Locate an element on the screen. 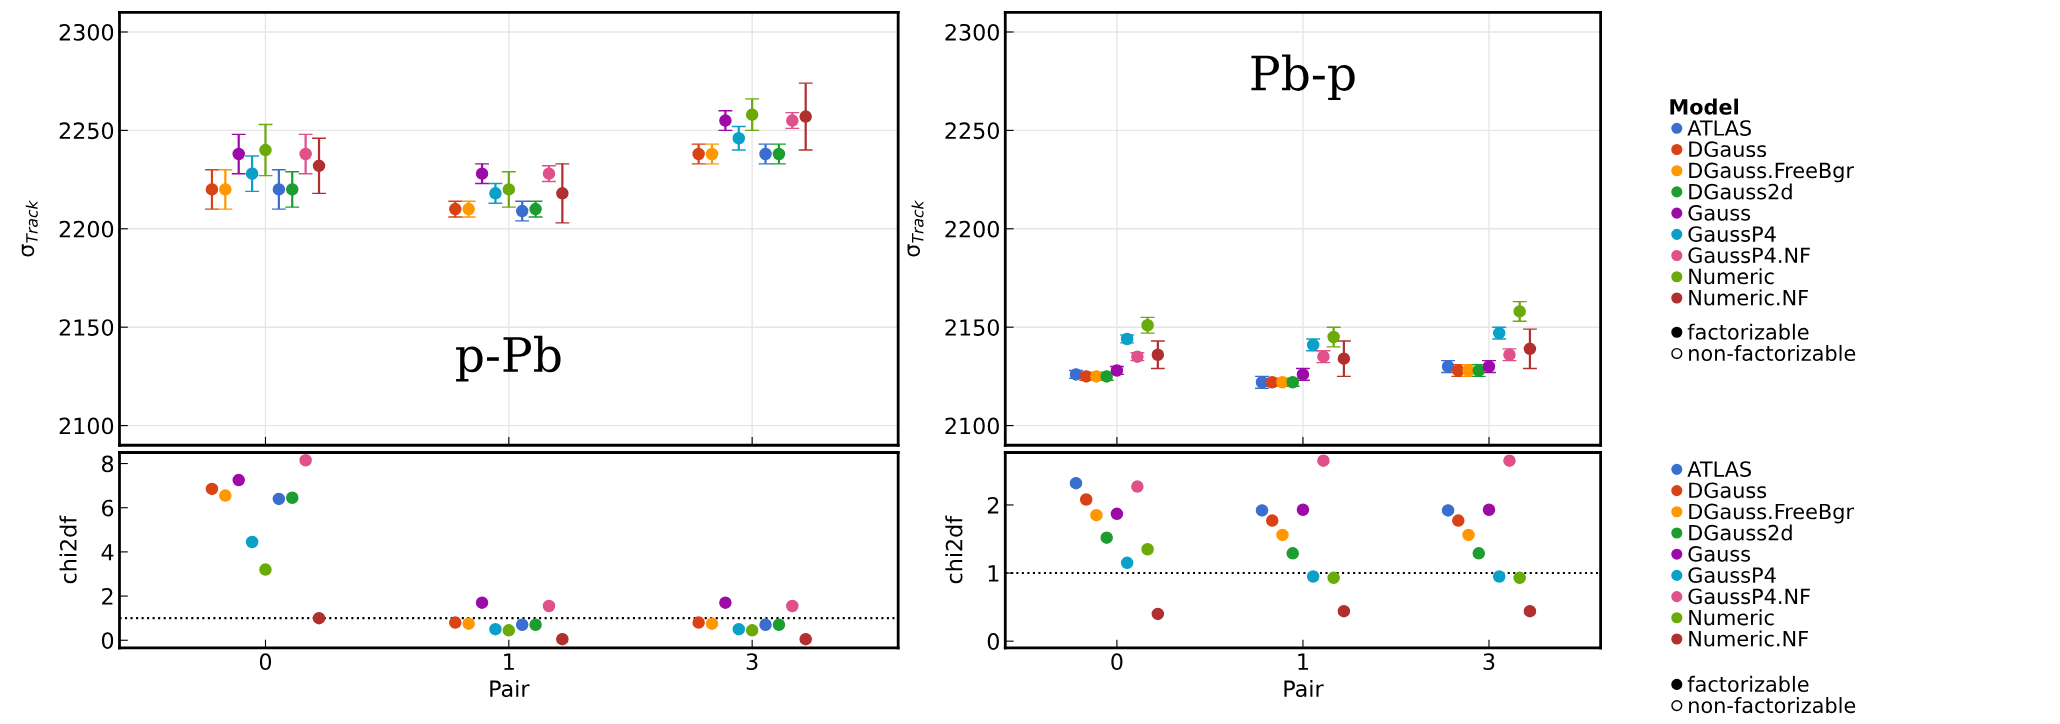 The image size is (2060, 724). y-tick-label: 4 is located at coordinates (107, 552).